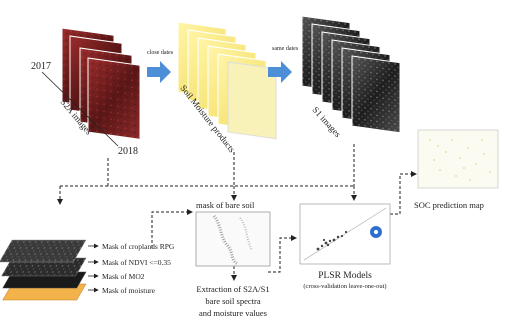 This screenshot has width=506, height=334. Describe the element at coordinates (232, 289) in the screenshot. I see `extraction-line1: Extraction of S2A/S1` at that location.